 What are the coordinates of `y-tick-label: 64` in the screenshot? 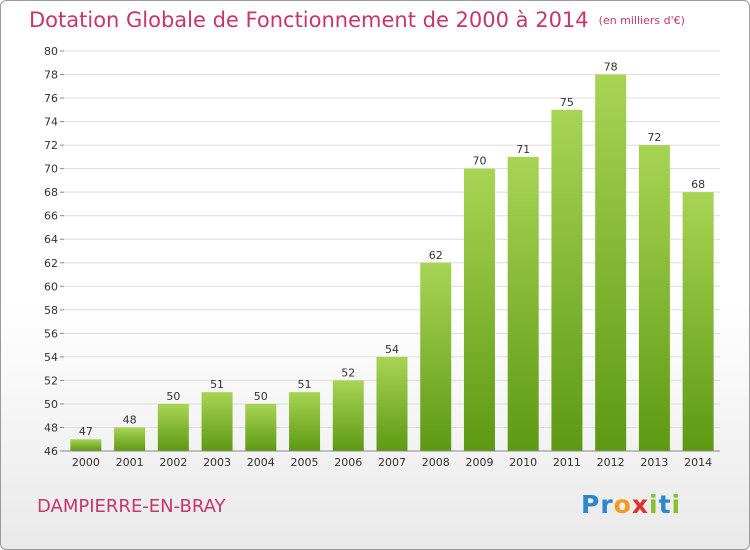 It's located at (51, 239).